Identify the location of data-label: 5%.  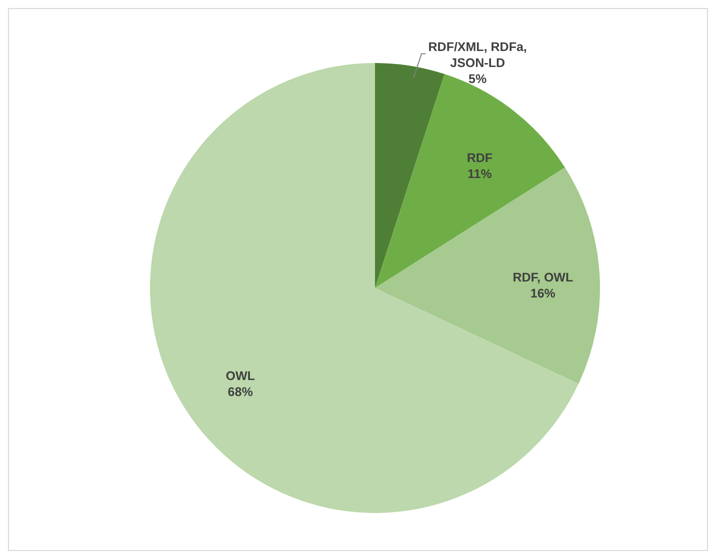
(477, 79).